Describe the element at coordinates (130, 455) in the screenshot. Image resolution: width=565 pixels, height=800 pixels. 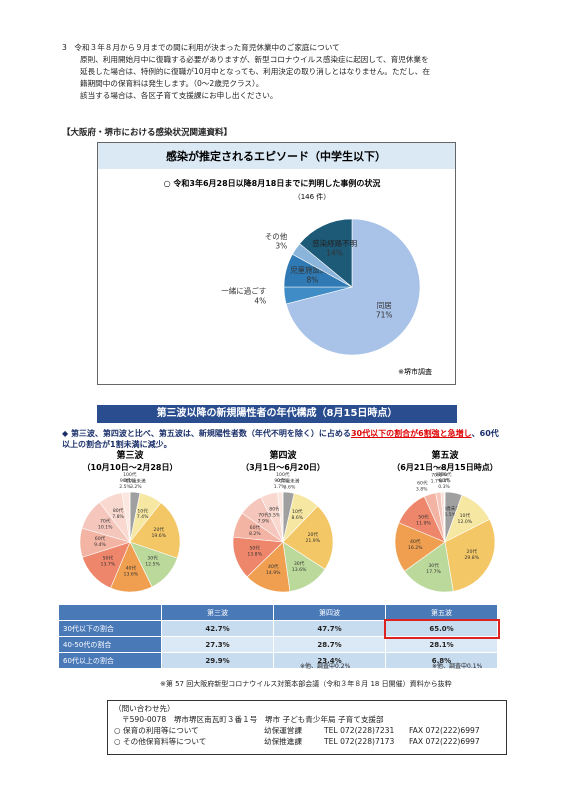
I see `pie-title: 第三波` at that location.